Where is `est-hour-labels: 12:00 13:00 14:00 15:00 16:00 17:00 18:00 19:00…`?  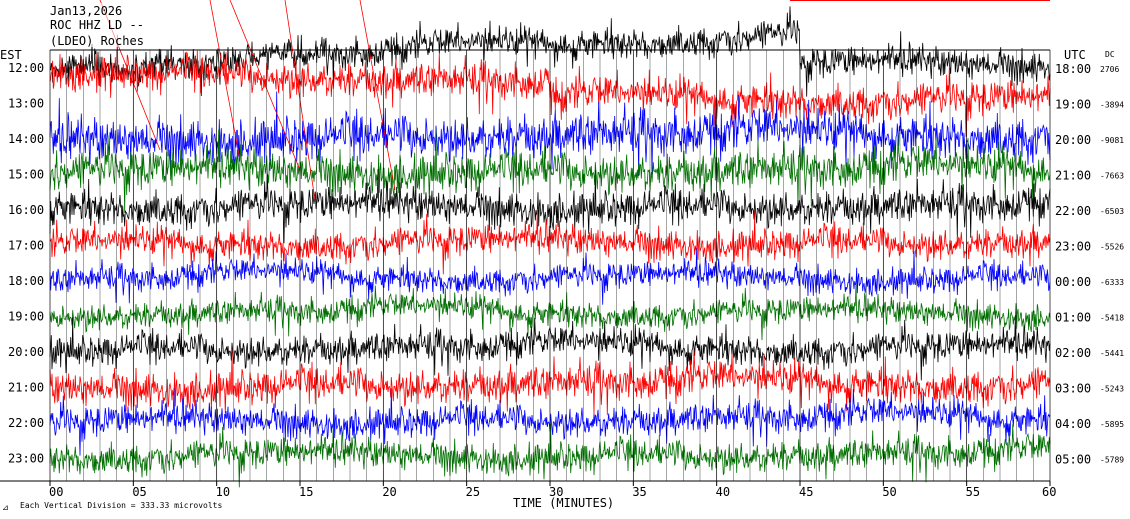
est-hour-labels: 12:00 13:00 14:00 15:00 16:00 17:00 18:00 19:00… is located at coordinates (26, 263).